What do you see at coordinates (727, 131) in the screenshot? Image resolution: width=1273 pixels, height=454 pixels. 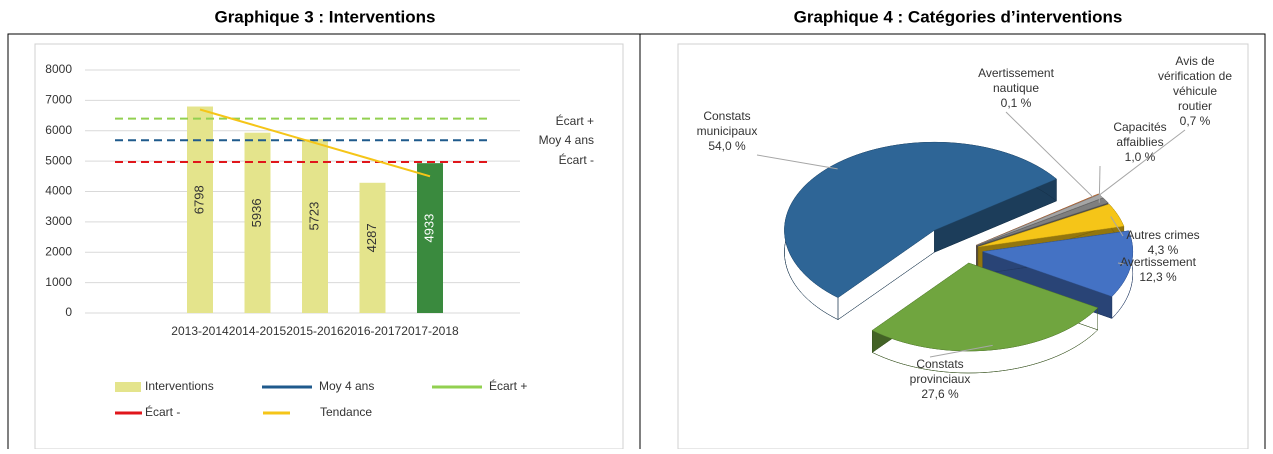 I see `text-line: municipaux` at bounding box center [727, 131].